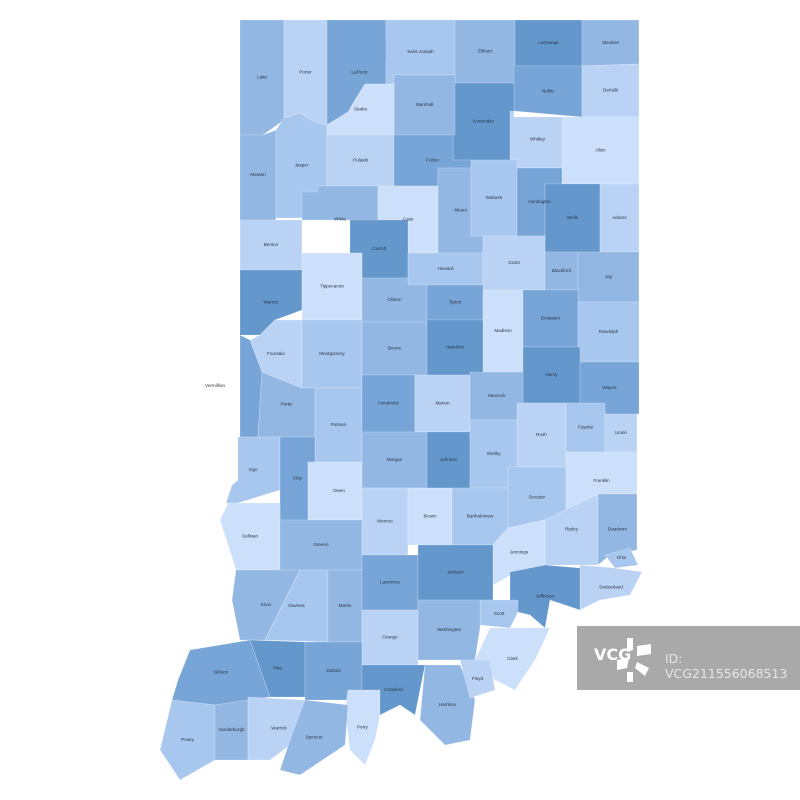 This screenshot has height=800, width=800. I want to click on county-label-cass: Cass, so click(408, 219).